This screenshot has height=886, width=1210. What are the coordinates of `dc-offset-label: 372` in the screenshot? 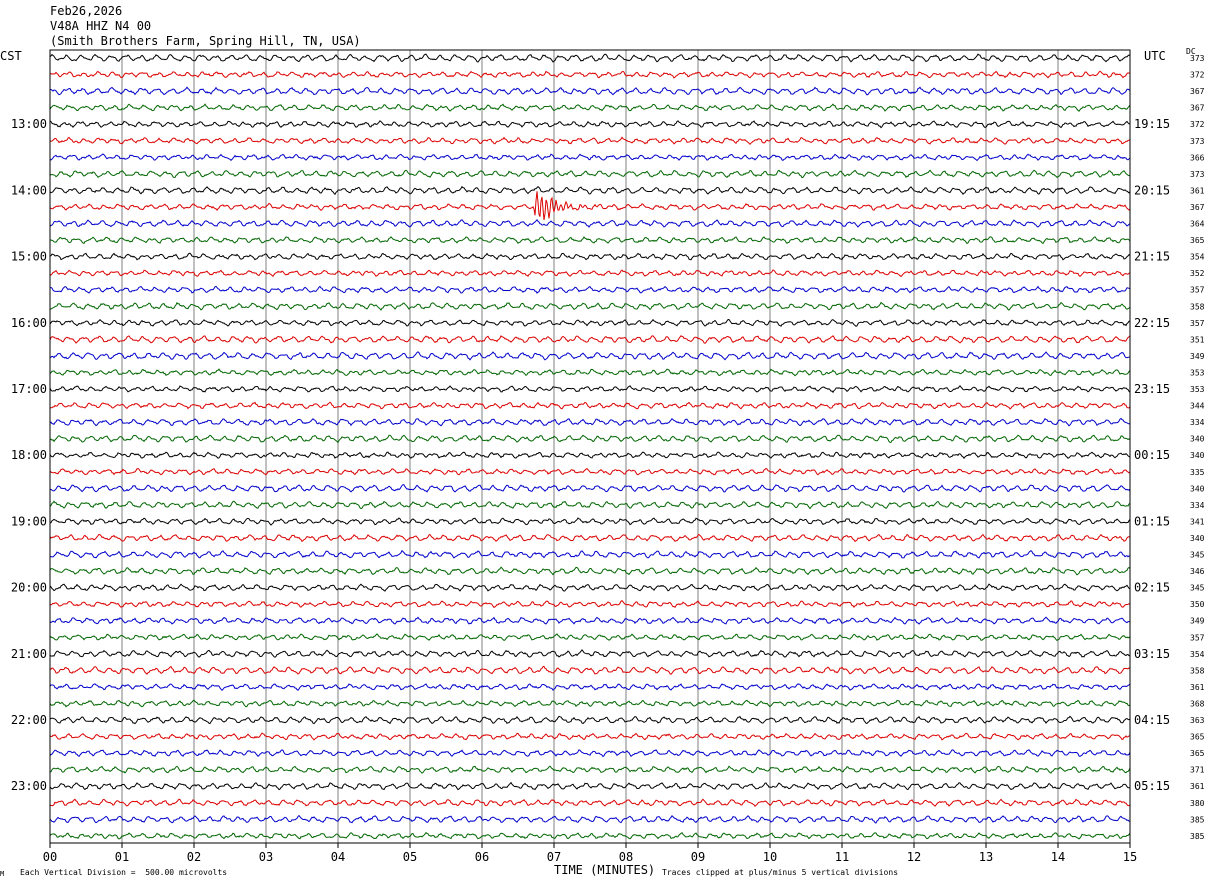 It's located at (1197, 75).